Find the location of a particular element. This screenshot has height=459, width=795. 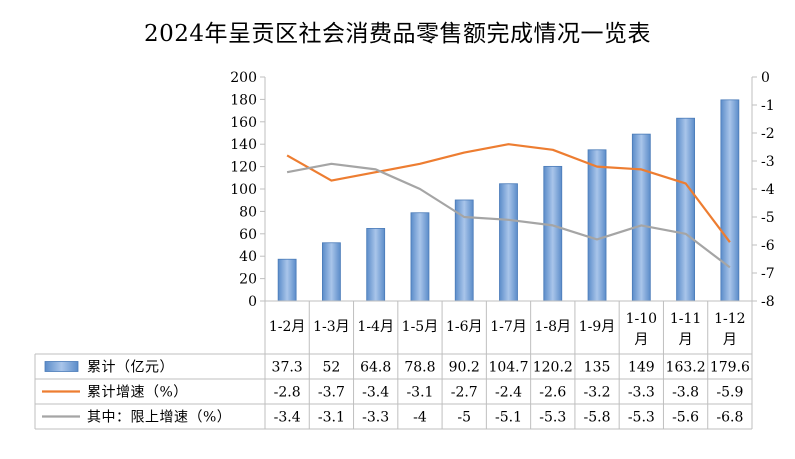

y2-tick-label: -5 is located at coordinates (768, 218).